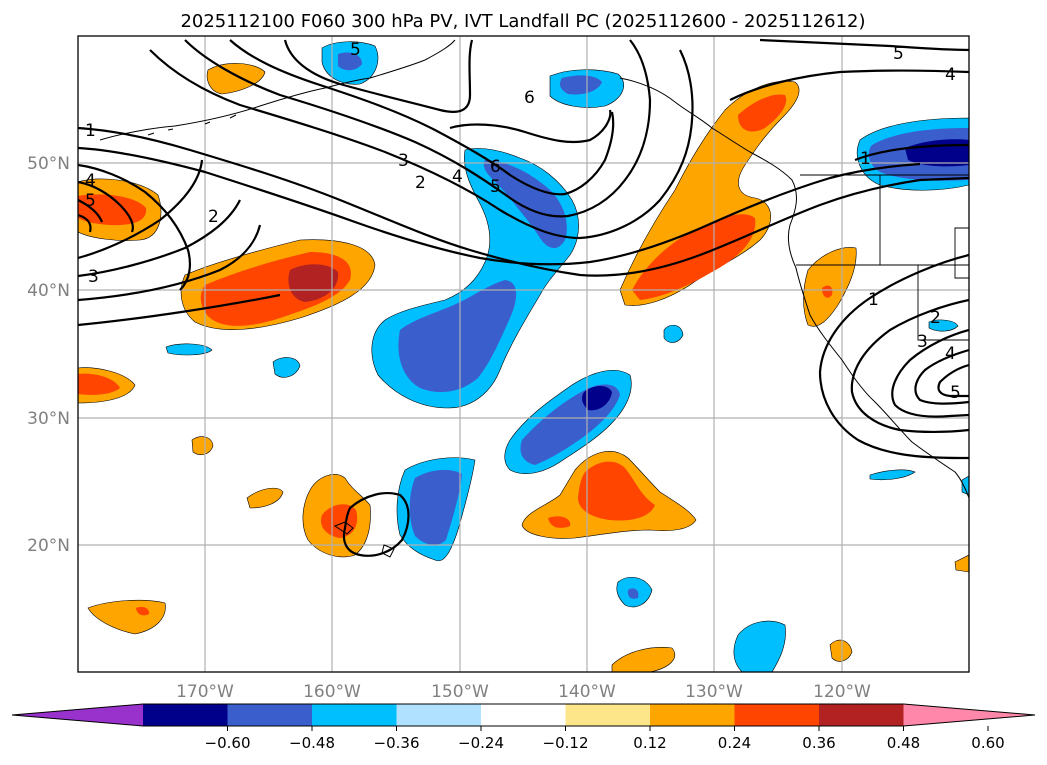 This screenshot has width=1047, height=765. Describe the element at coordinates (397, 743) in the screenshot. I see `colorbar-tick-label: −0.36` at that location.